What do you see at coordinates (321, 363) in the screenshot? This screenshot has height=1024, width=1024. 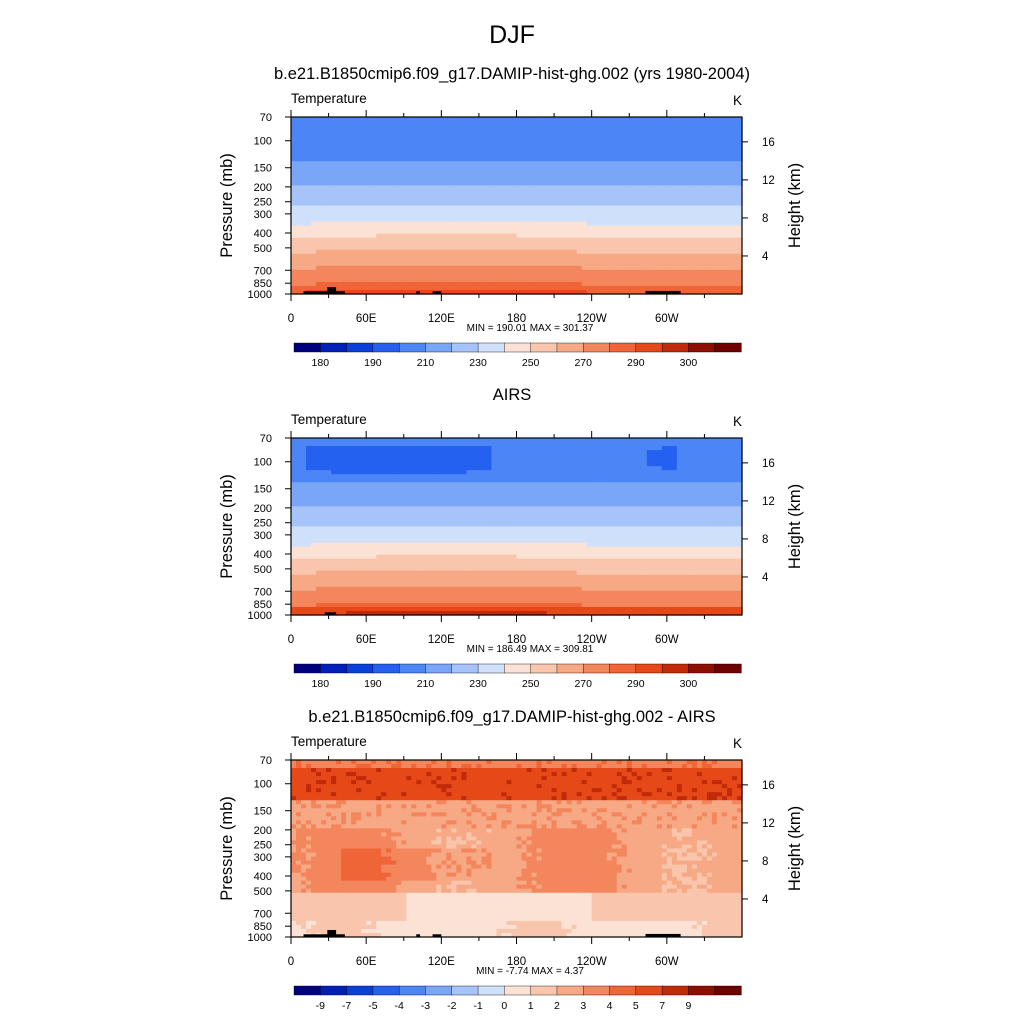 I see `colorbar-label: 180` at bounding box center [321, 363].